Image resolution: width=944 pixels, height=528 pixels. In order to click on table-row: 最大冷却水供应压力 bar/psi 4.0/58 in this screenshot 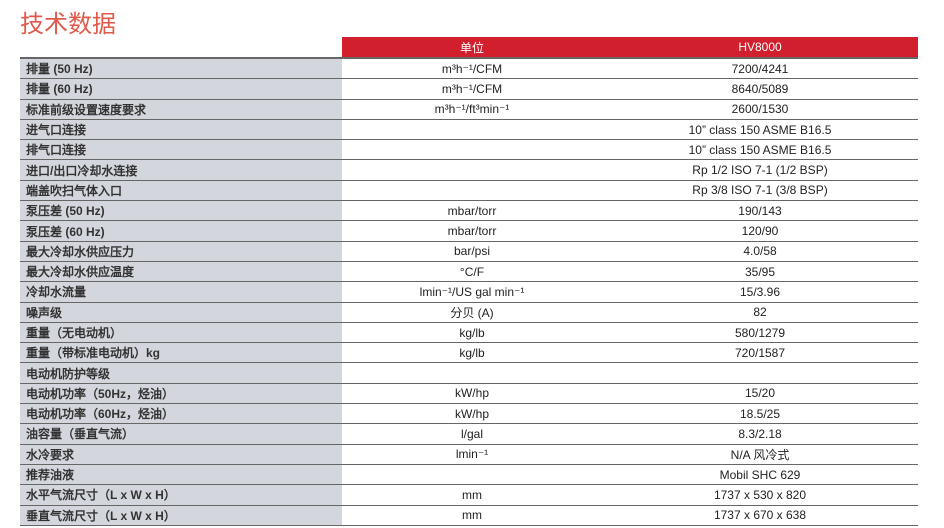, I will do `click(469, 251)`.